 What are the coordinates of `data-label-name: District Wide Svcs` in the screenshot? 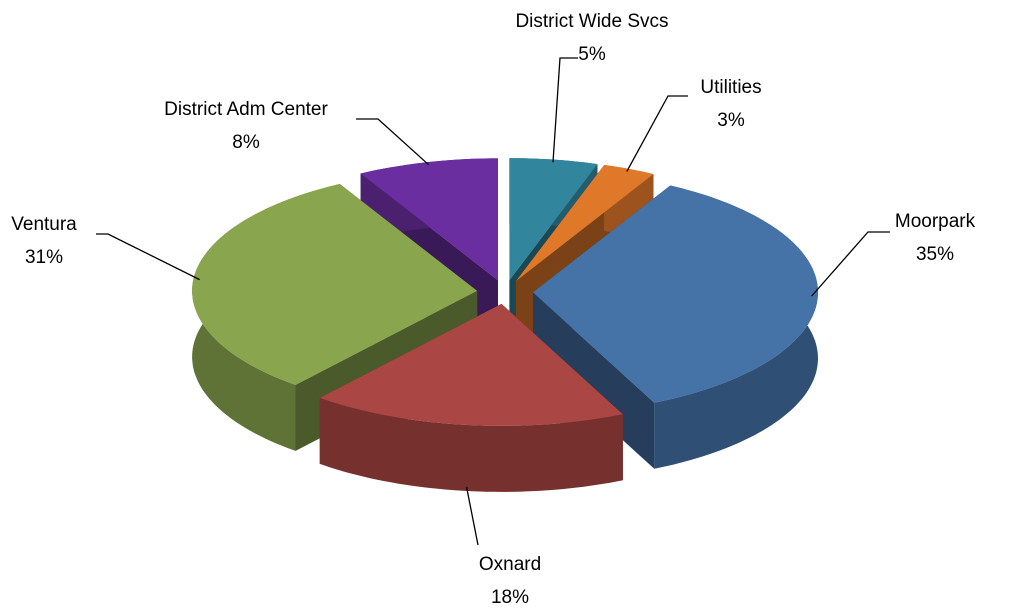 It's located at (591, 21).